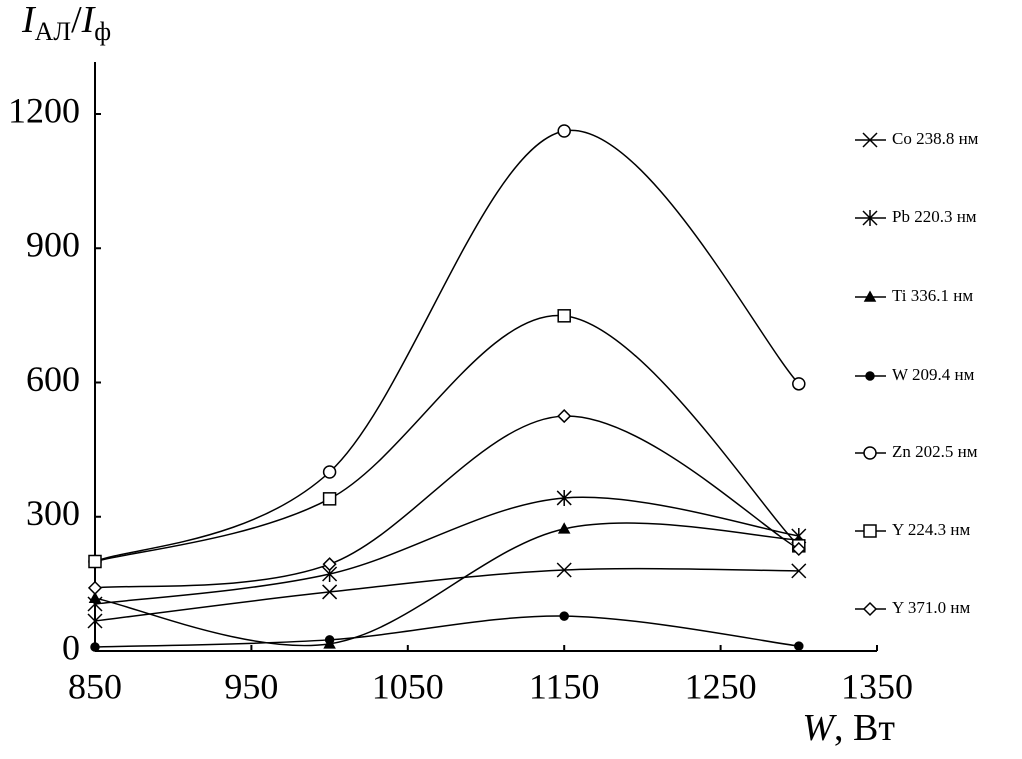 The height and width of the screenshot is (759, 1022). Describe the element at coordinates (71, 647) in the screenshot. I see `y-tick-label: 0` at that location.